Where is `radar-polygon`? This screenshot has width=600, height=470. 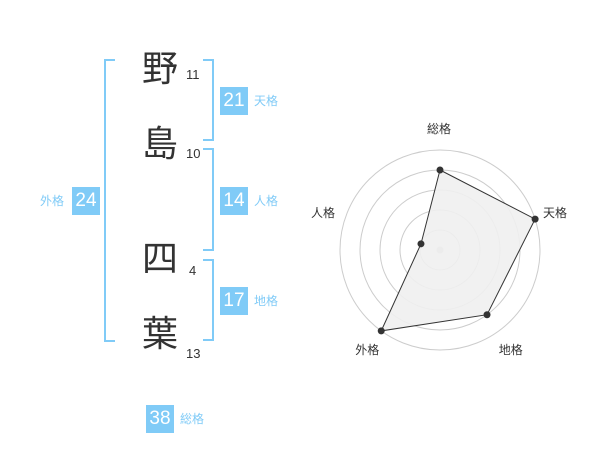
radar-polygon is located at coordinates (458, 250).